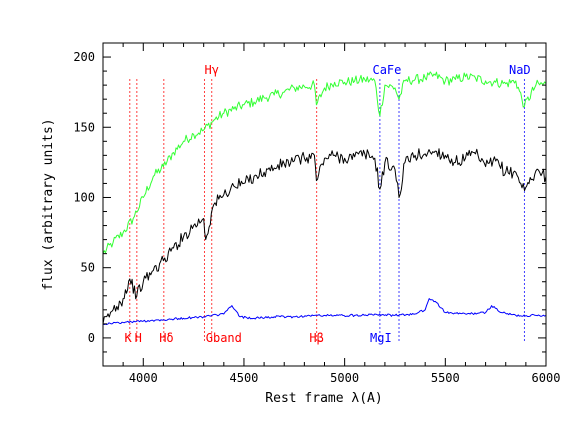 Image resolution: width=564 pixels, height=436 pixels. Describe the element at coordinates (143, 378) in the screenshot. I see `x-tick-label: 4000` at that location.